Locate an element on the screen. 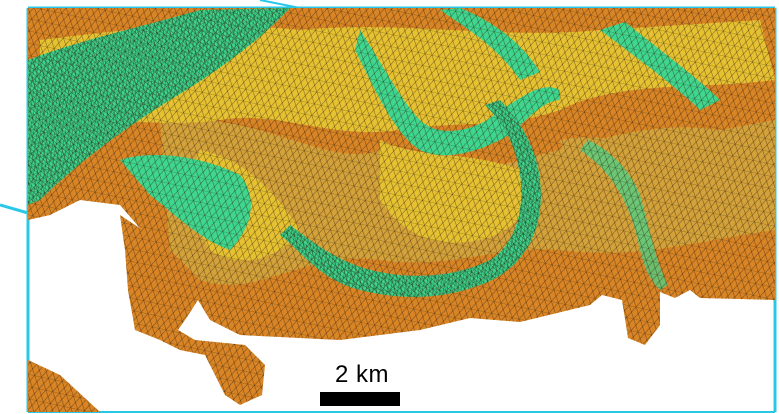  mesh-lower-left-arm is located at coordinates (192, 310).